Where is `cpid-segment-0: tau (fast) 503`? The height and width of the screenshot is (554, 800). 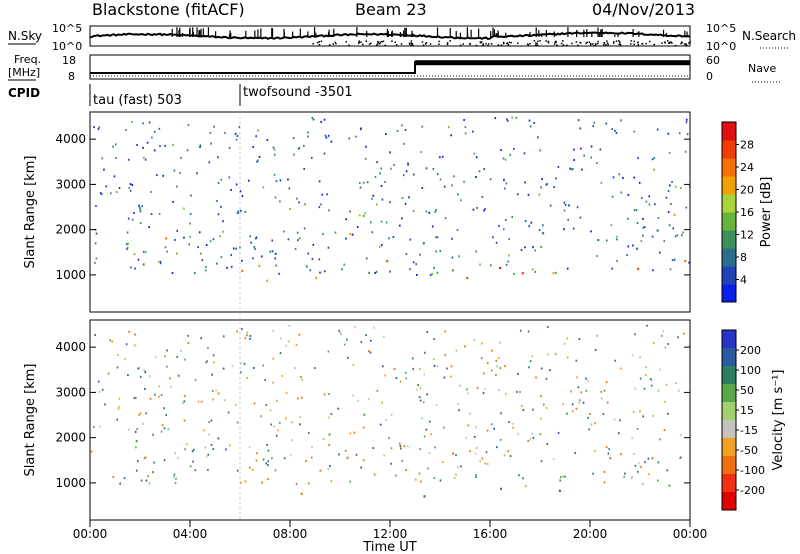
cpid-segment-0: tau (fast) 503 is located at coordinates (137, 100).